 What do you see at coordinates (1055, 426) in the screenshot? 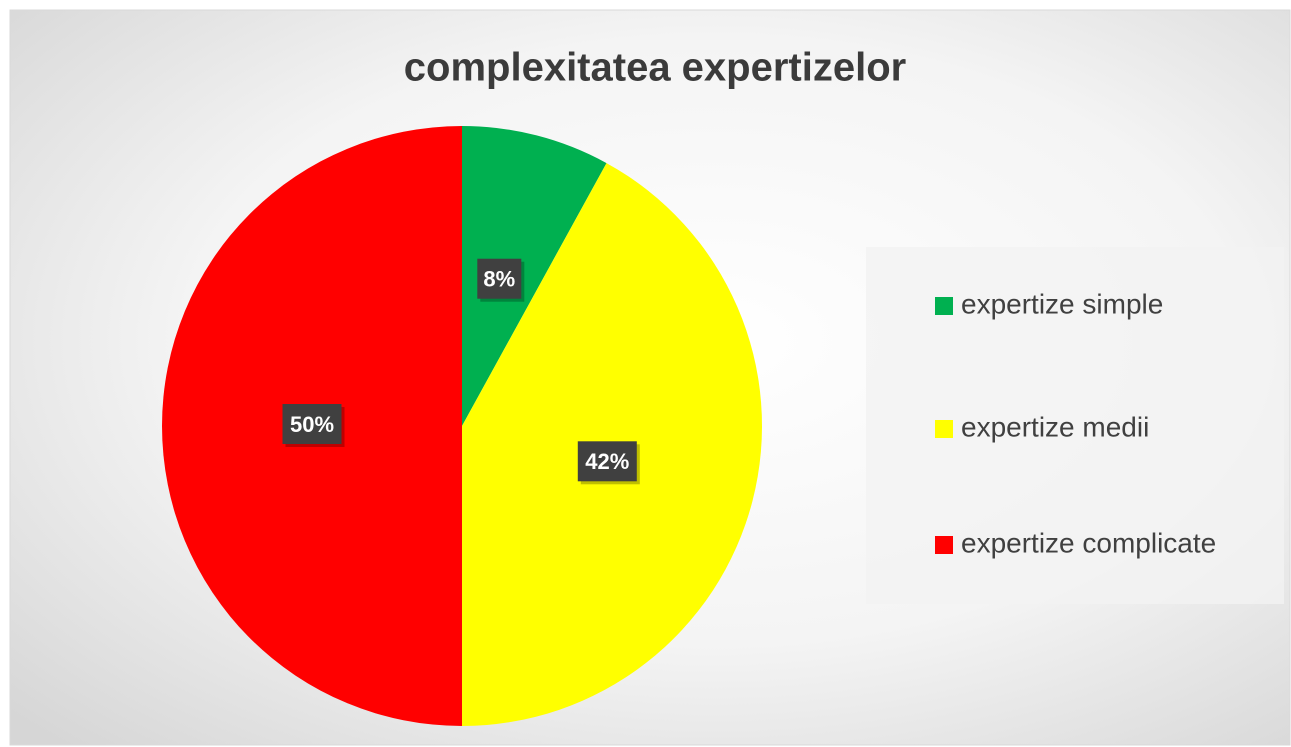
I see `legend-label: expertize medii` at bounding box center [1055, 426].